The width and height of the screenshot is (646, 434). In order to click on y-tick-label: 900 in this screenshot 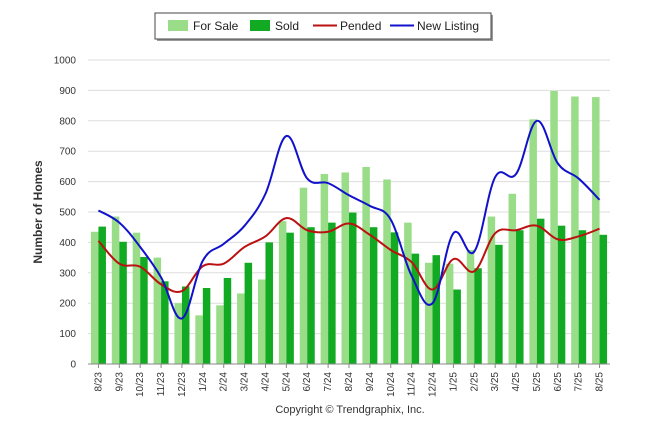, I will do `click(67, 91)`.